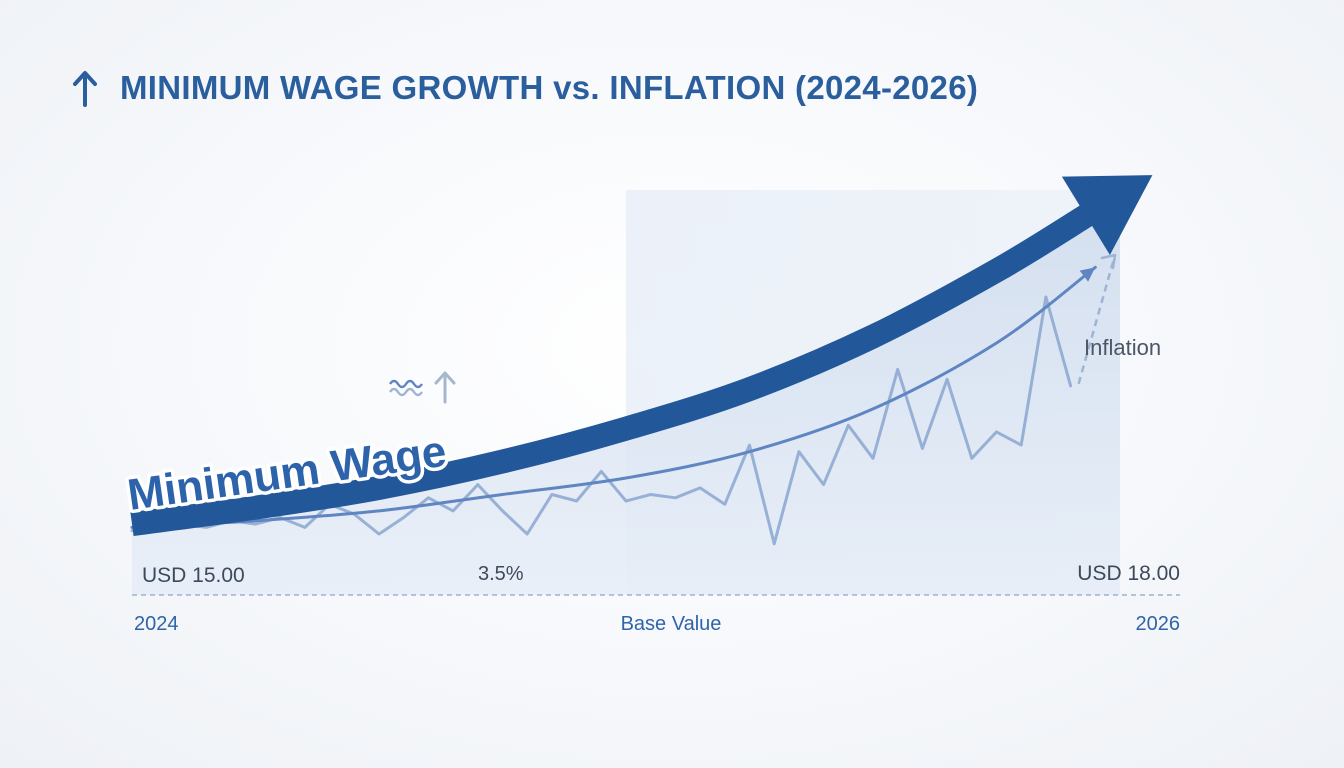 The height and width of the screenshot is (768, 1344). What do you see at coordinates (1122, 347) in the screenshot?
I see `inflation-series-label: Inflation` at bounding box center [1122, 347].